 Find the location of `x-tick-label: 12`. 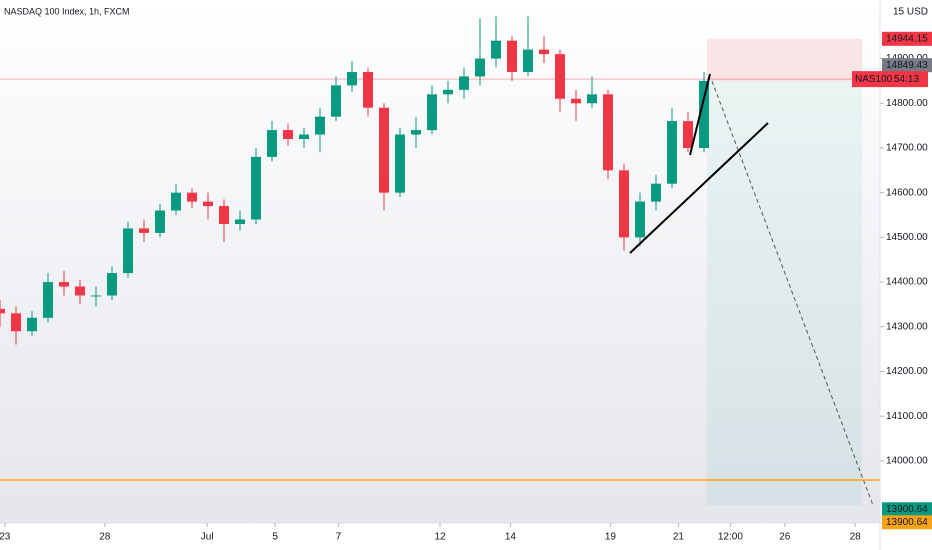

x-tick-label: 12 is located at coordinates (440, 537).